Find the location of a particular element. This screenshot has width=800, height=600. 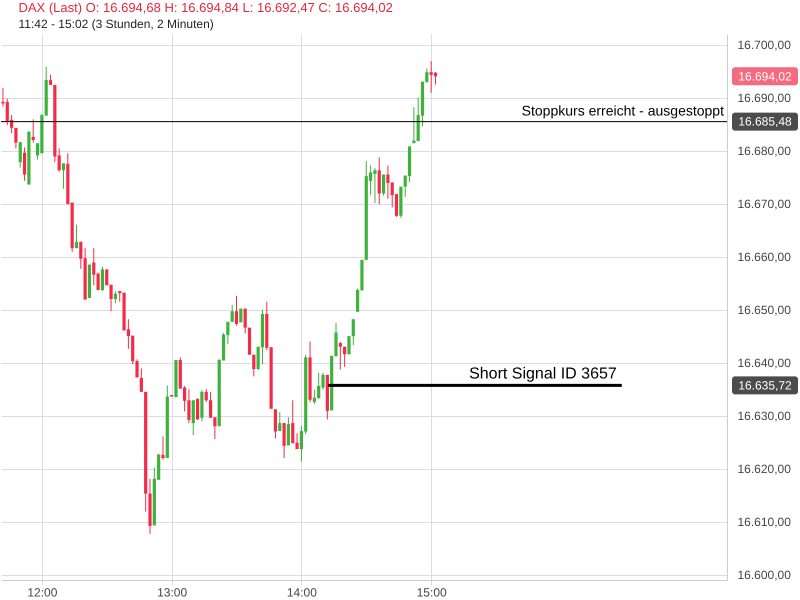

y-tick-label: 16.670,00 is located at coordinates (765, 204).